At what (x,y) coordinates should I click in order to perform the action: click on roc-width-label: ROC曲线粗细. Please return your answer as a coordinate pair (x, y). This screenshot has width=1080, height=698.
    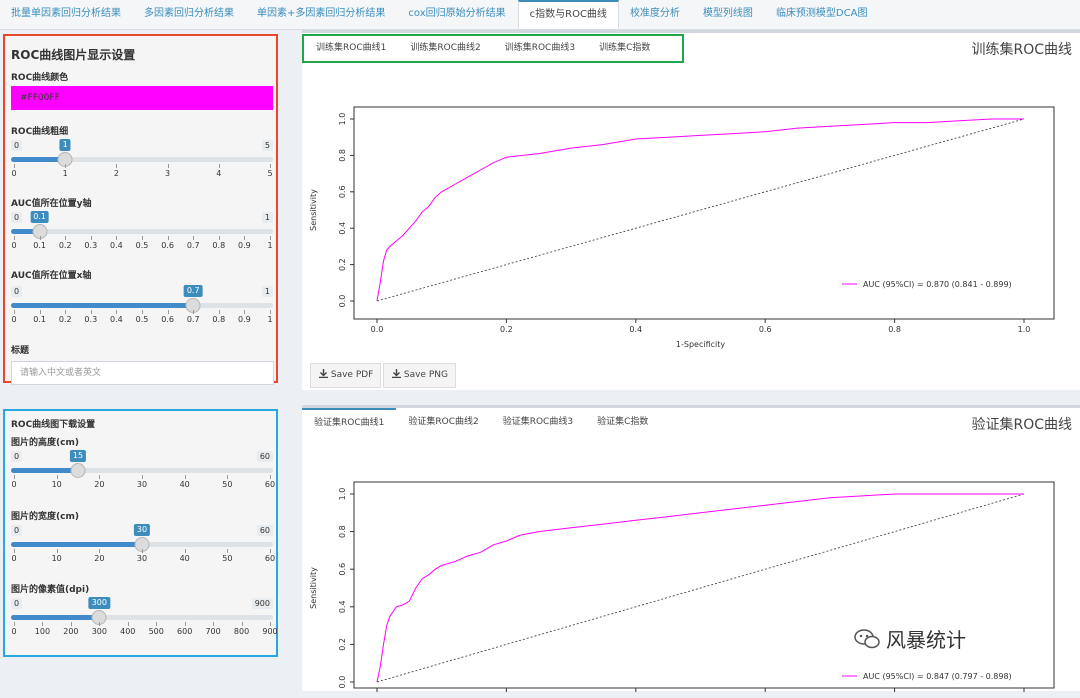
    Looking at the image, I should click on (40, 132).